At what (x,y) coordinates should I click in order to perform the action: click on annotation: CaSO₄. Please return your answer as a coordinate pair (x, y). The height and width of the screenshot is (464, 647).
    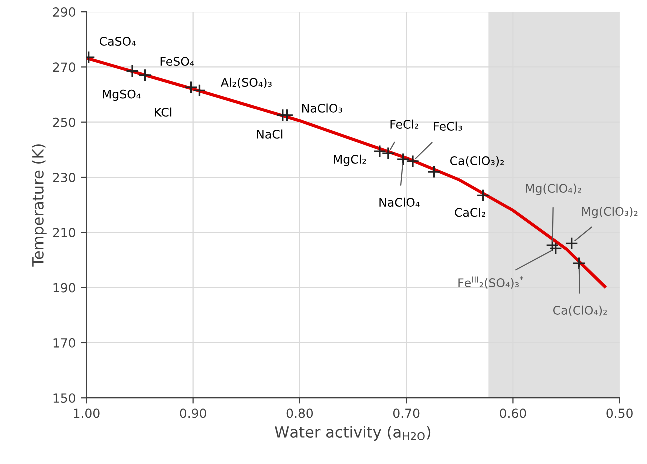
    Looking at the image, I should click on (118, 41).